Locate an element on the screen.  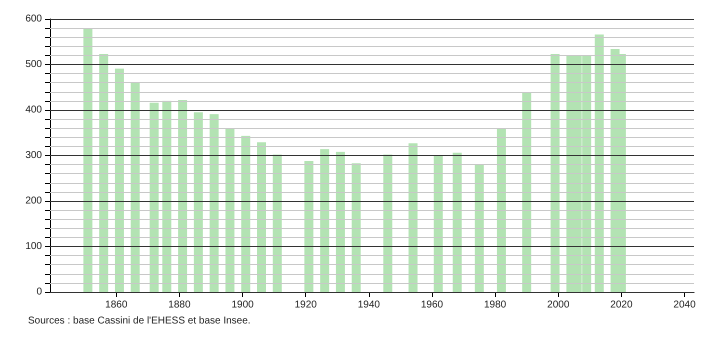
x-tick-label: 1920 is located at coordinates (306, 305).